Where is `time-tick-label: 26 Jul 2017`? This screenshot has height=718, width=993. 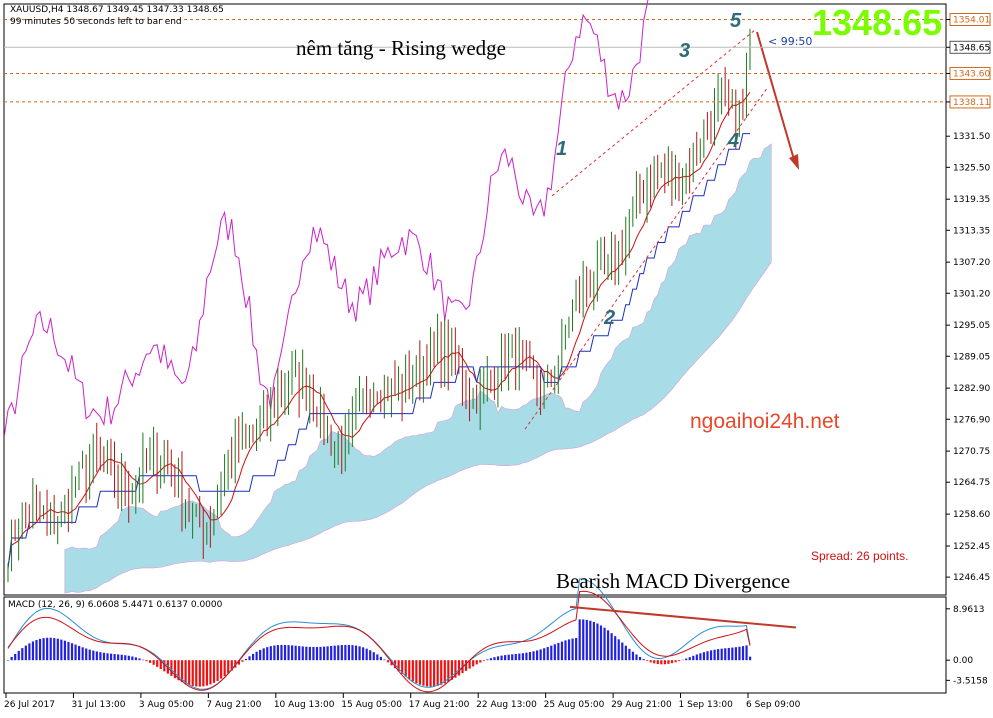 time-tick-label: 26 Jul 2017 is located at coordinates (29, 705).